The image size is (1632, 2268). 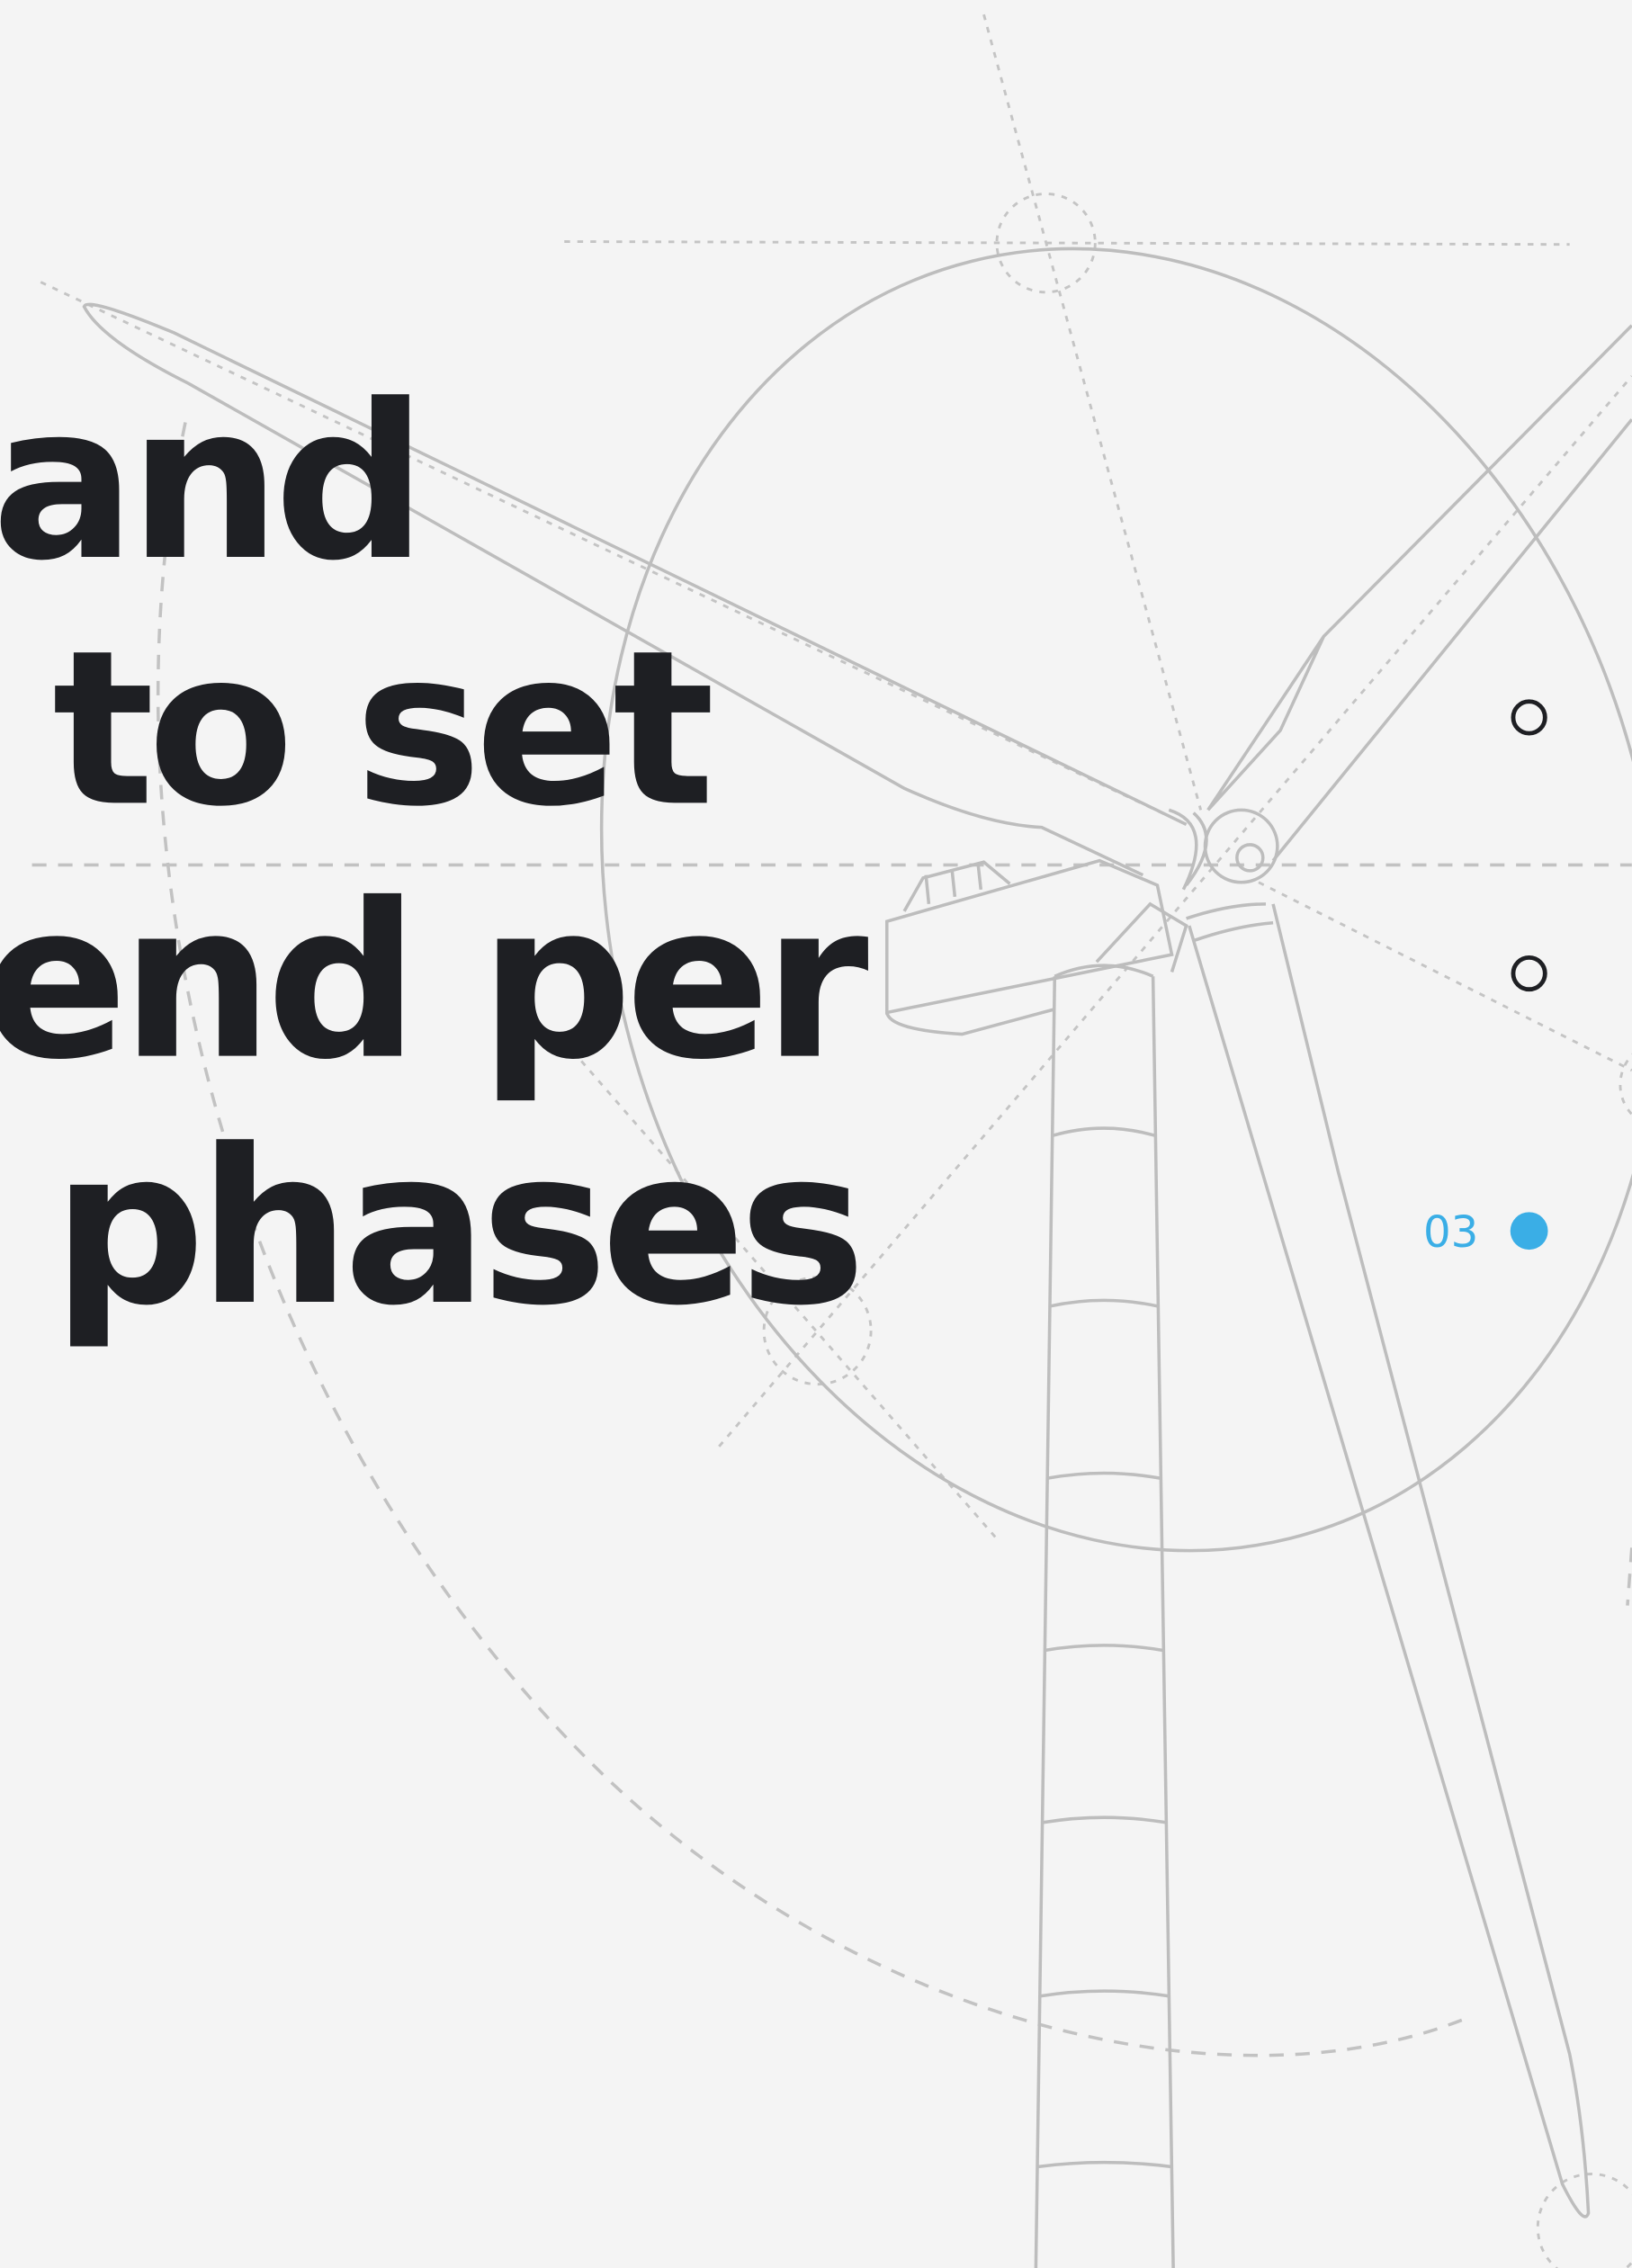 What do you see at coordinates (1486, 978) in the screenshot?
I see `pagination: 03` at bounding box center [1486, 978].